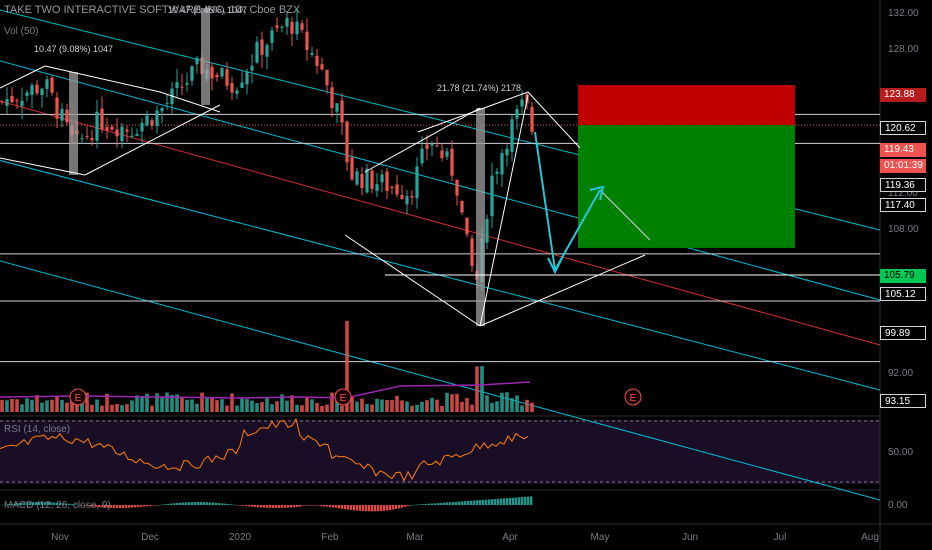  What do you see at coordinates (903, 185) in the screenshot?
I see `price-tag: 119.36` at bounding box center [903, 185].